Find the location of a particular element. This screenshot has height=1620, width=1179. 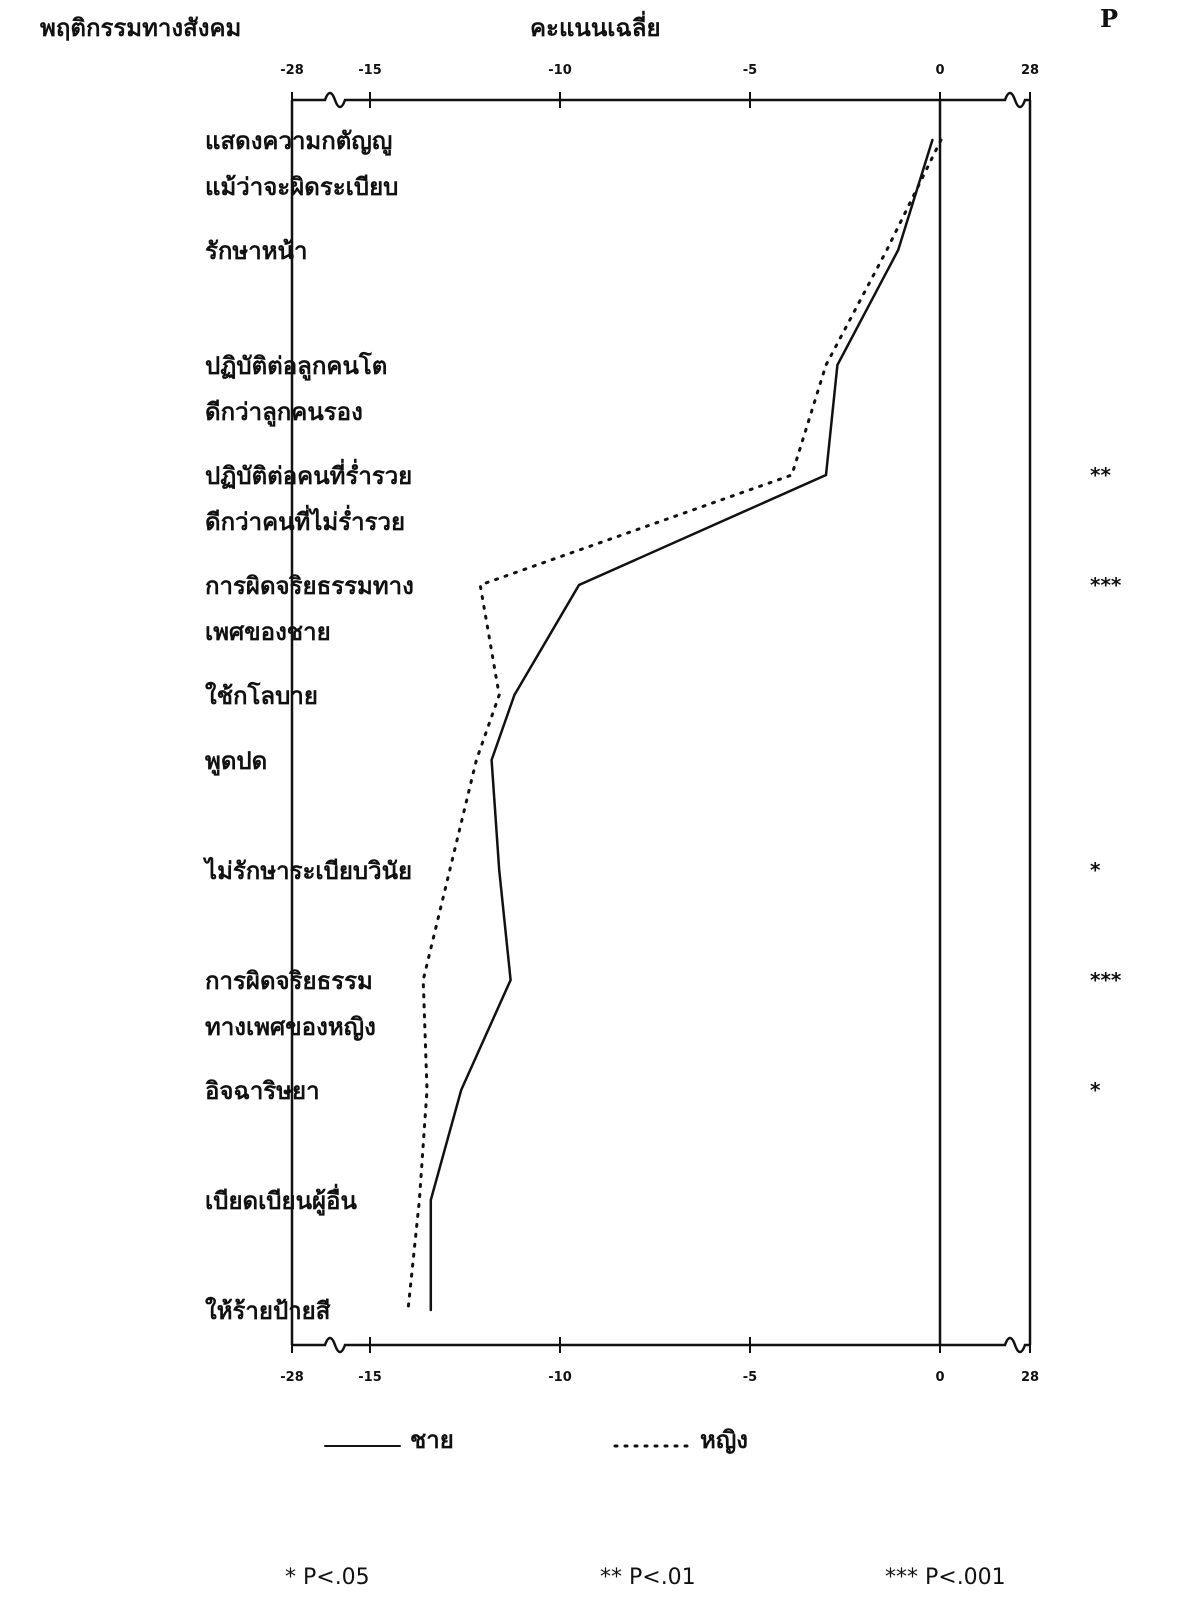

category-label: เบียดเบียนผู้อื่น is located at coordinates (281, 1201).